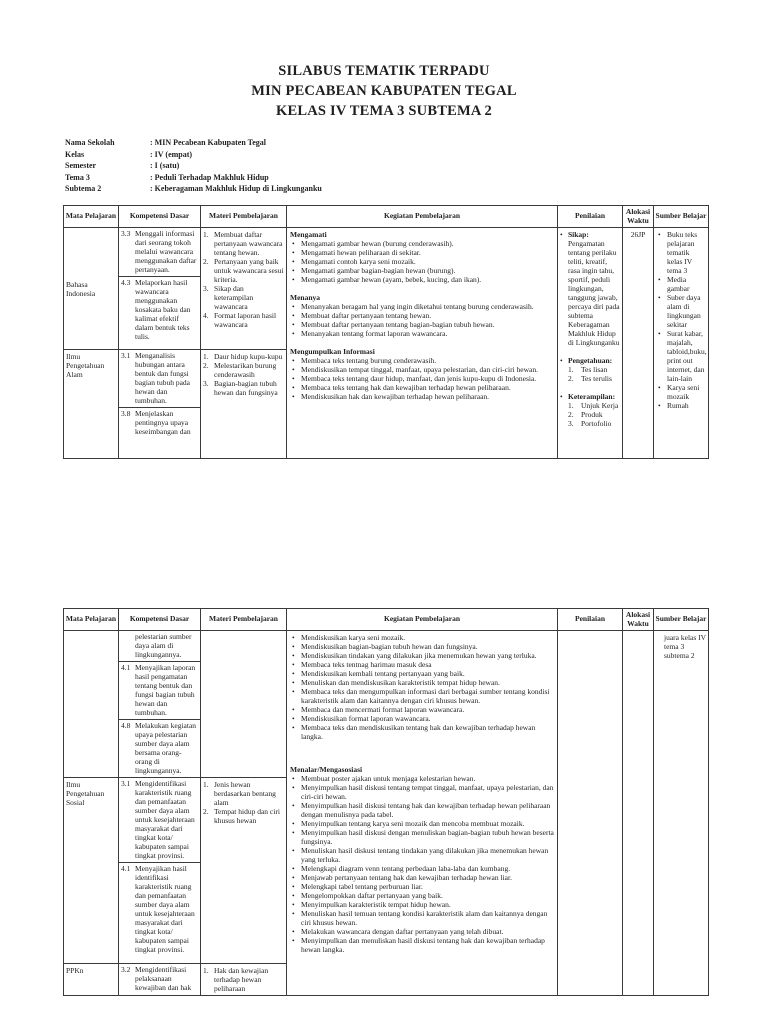  I want to click on mata-pelajaran-cell: Ilmu Pengetahuan Sosial, so click(91, 871).